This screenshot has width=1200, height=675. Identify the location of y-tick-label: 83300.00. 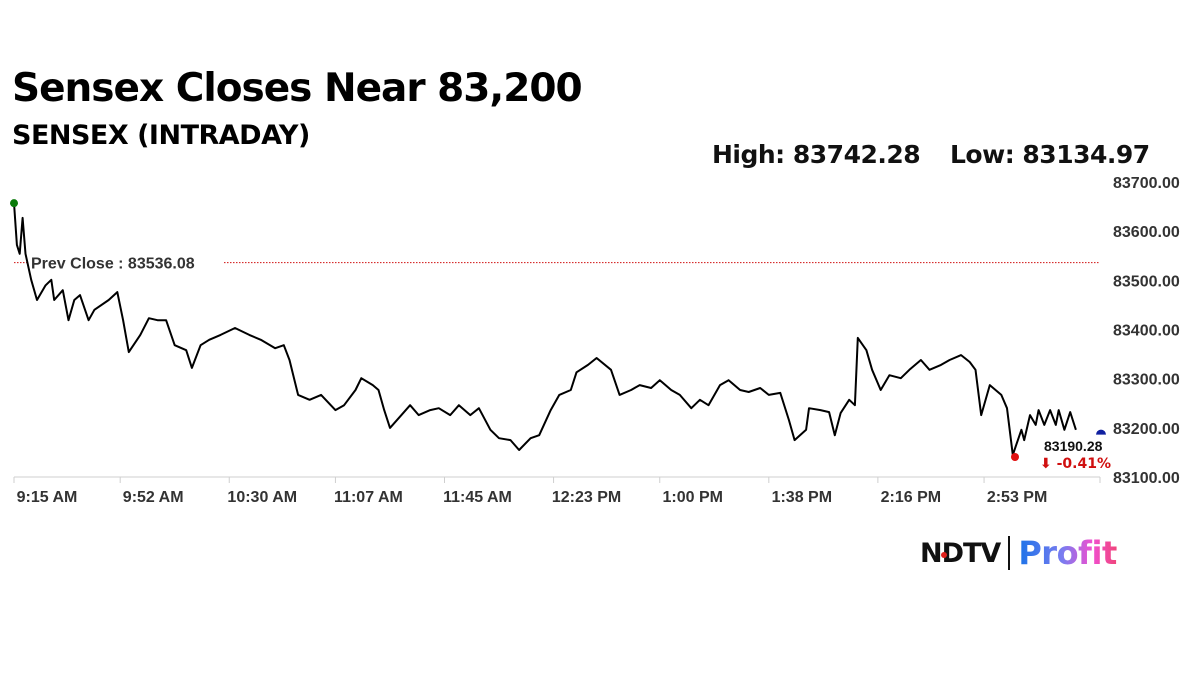
(1146, 380).